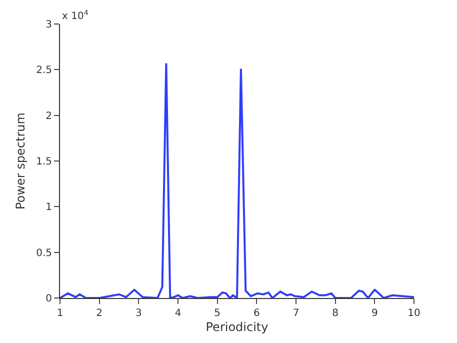 The image size is (457, 343). Describe the element at coordinates (44, 162) in the screenshot. I see `y-tick-label: 1.5` at that location.